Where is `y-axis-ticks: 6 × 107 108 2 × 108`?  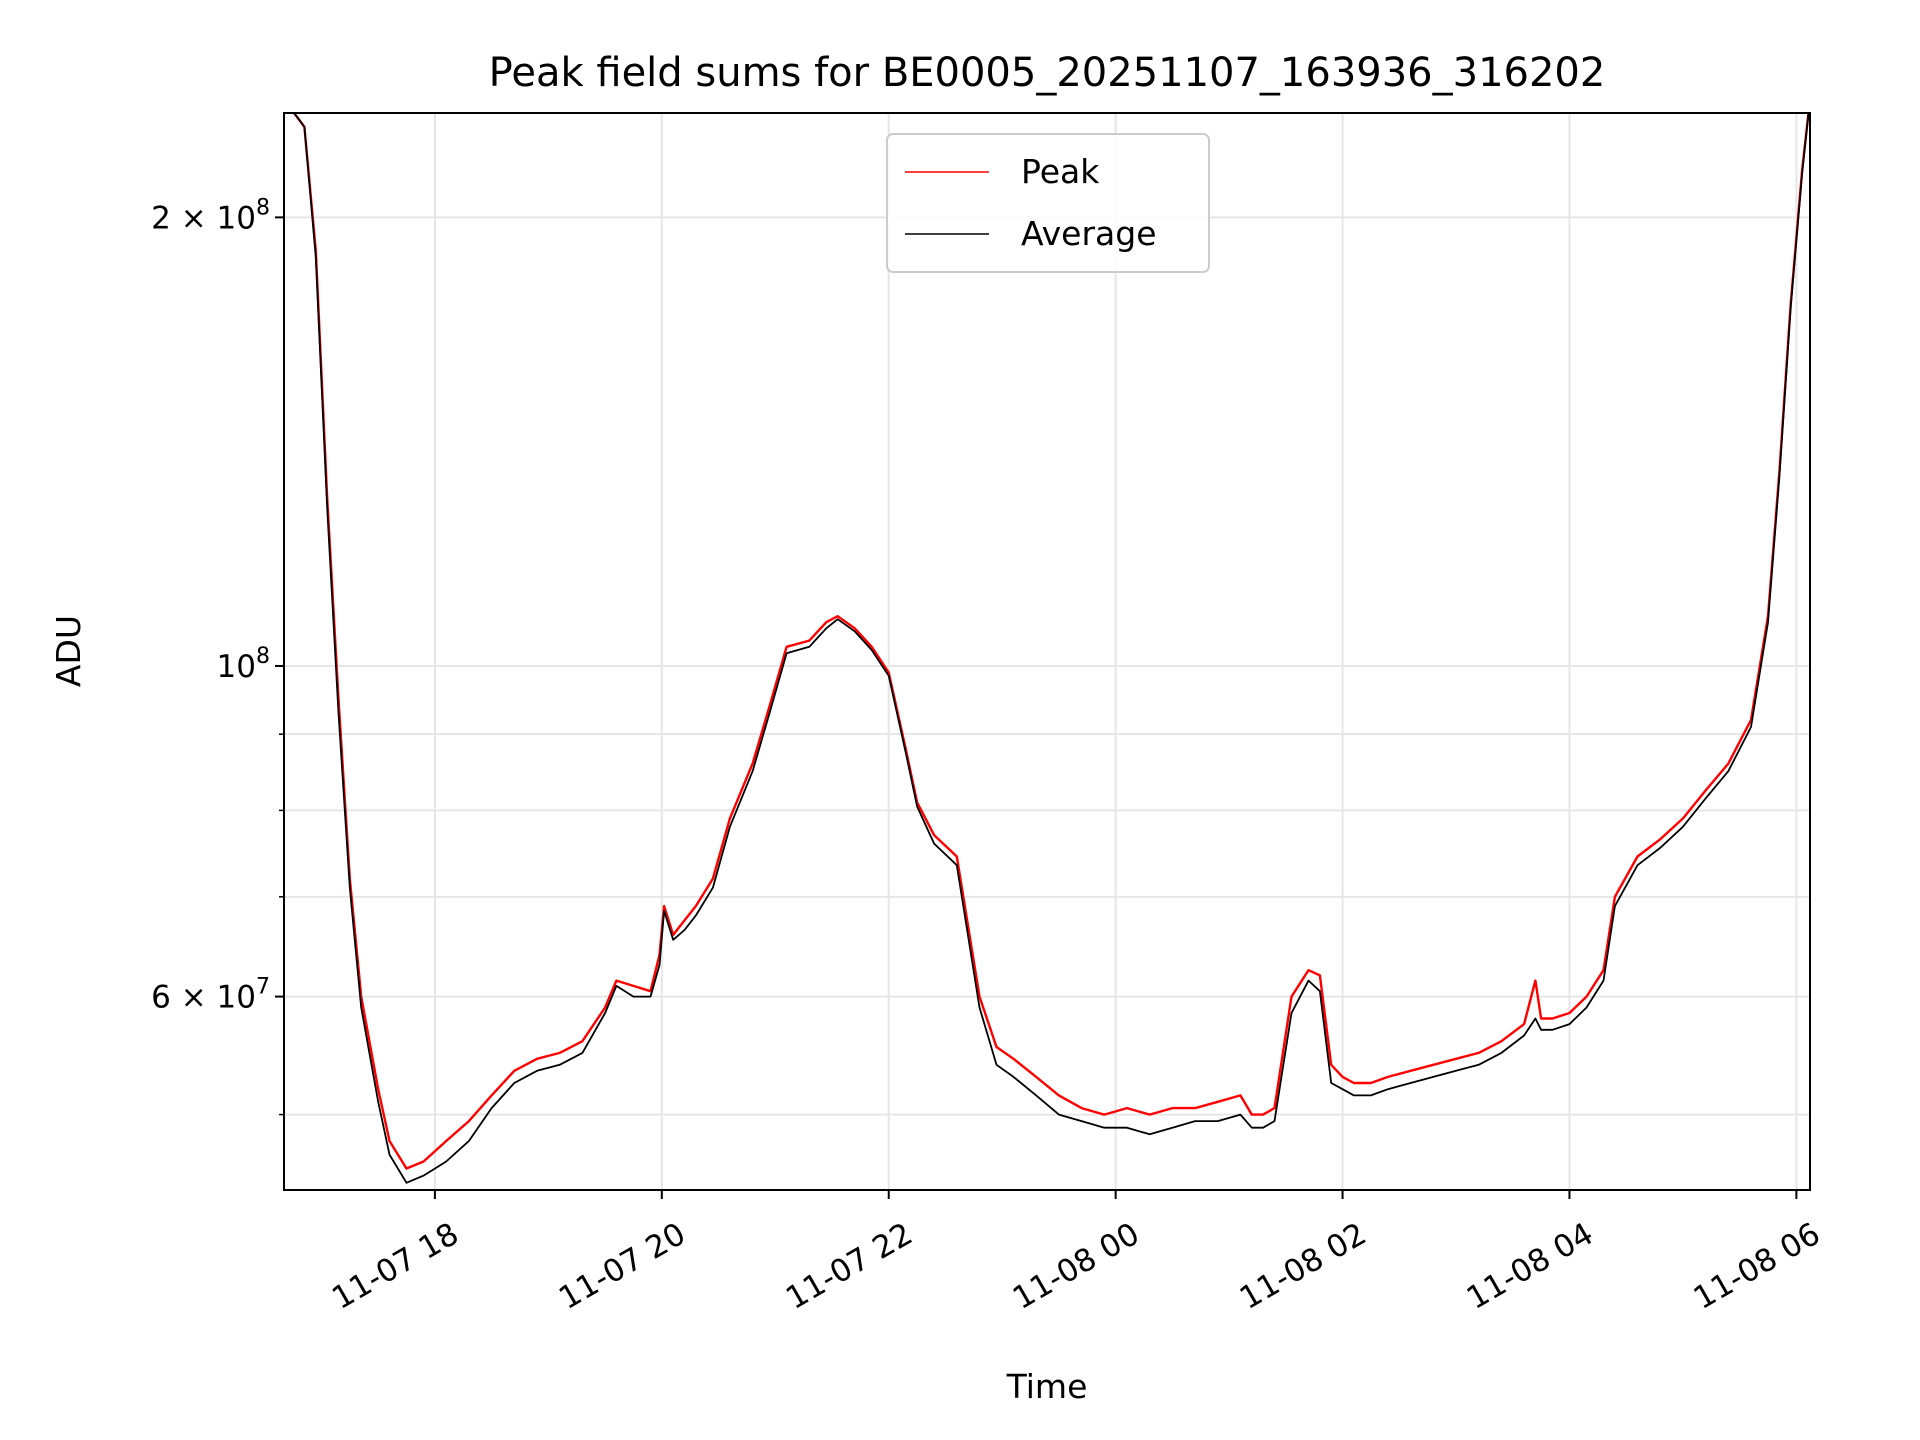
y-axis-ticks: 6 × 107 108 2 × 108 is located at coordinates (217, 655).